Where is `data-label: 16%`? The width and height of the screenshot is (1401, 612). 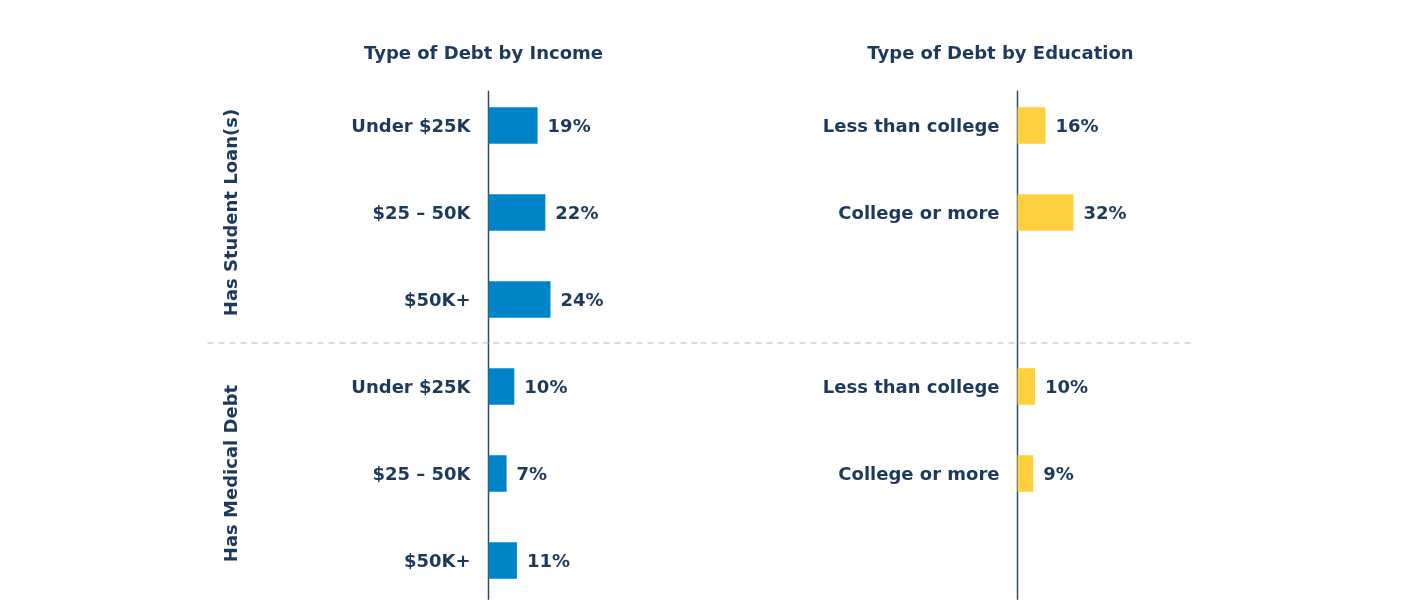 data-label: 16% is located at coordinates (1077, 125).